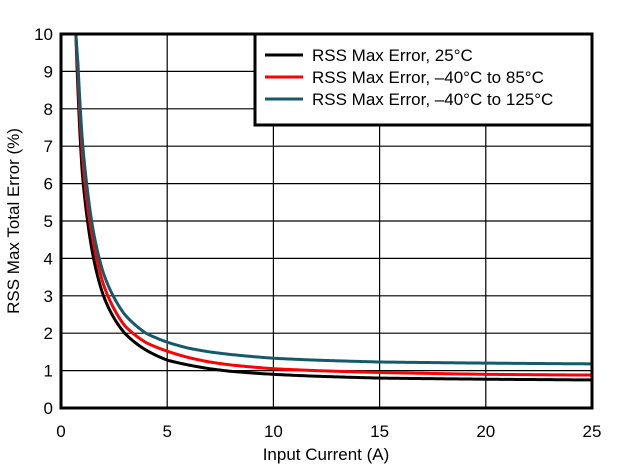  I want to click on y-tick-label: 3, so click(48, 296).